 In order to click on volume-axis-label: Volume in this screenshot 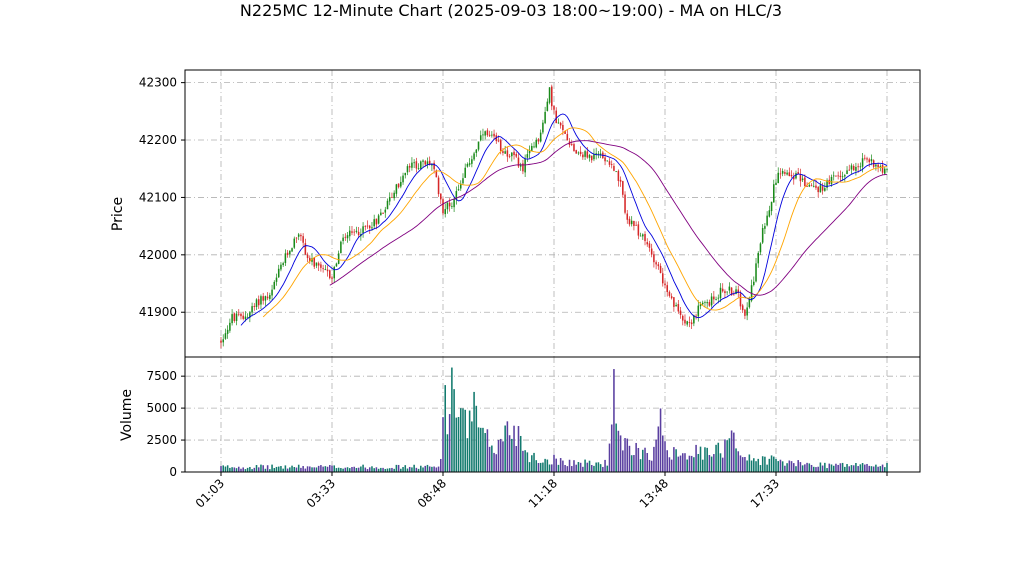, I will do `click(127, 415)`.